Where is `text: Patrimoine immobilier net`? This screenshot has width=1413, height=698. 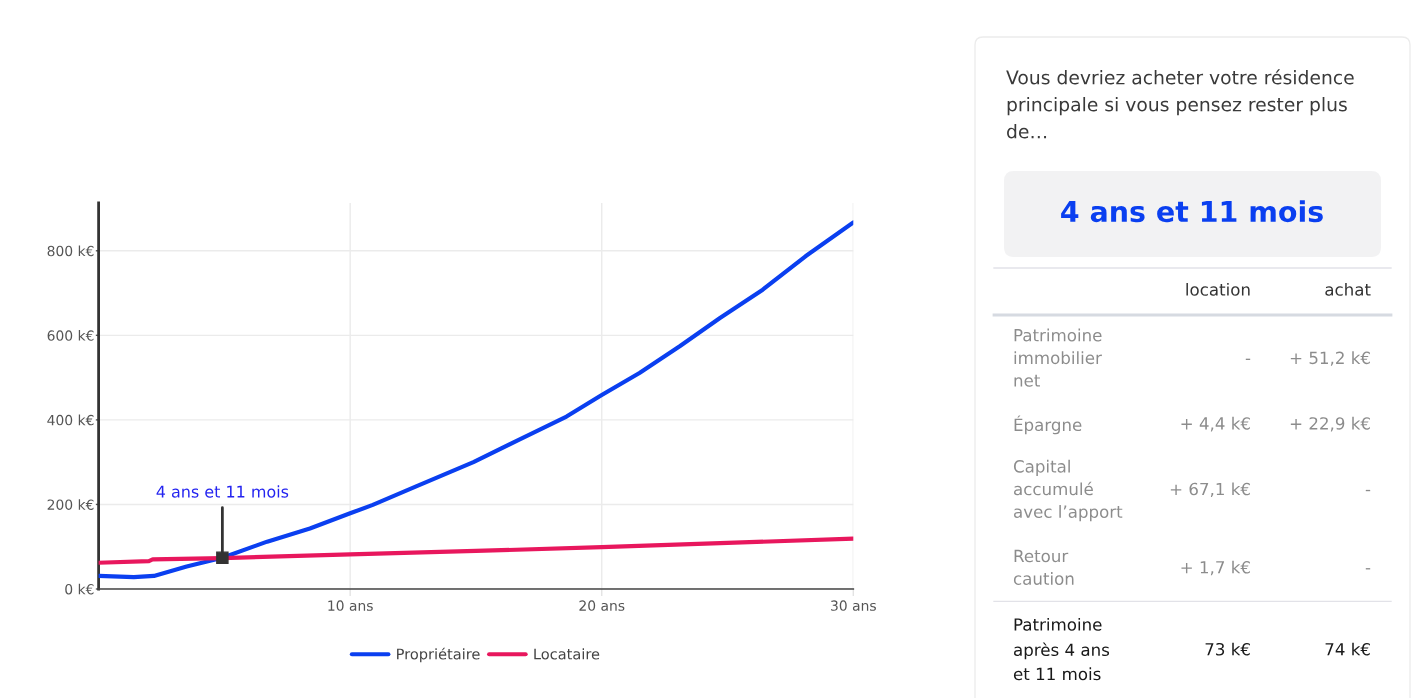 text: Patrimoine immobilier net is located at coordinates (1058, 357).